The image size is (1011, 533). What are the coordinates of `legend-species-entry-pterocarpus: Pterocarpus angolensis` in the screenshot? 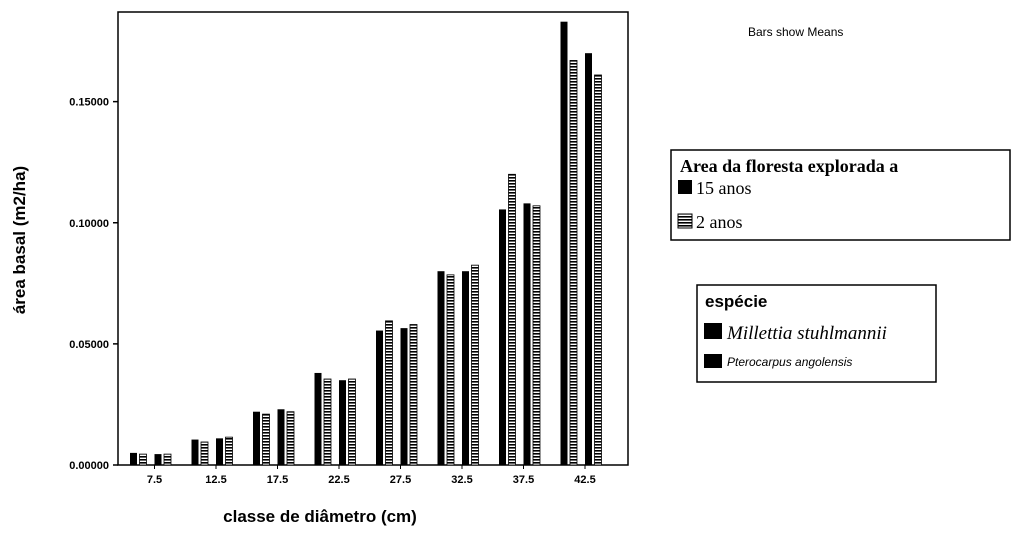 It's located at (789, 362).